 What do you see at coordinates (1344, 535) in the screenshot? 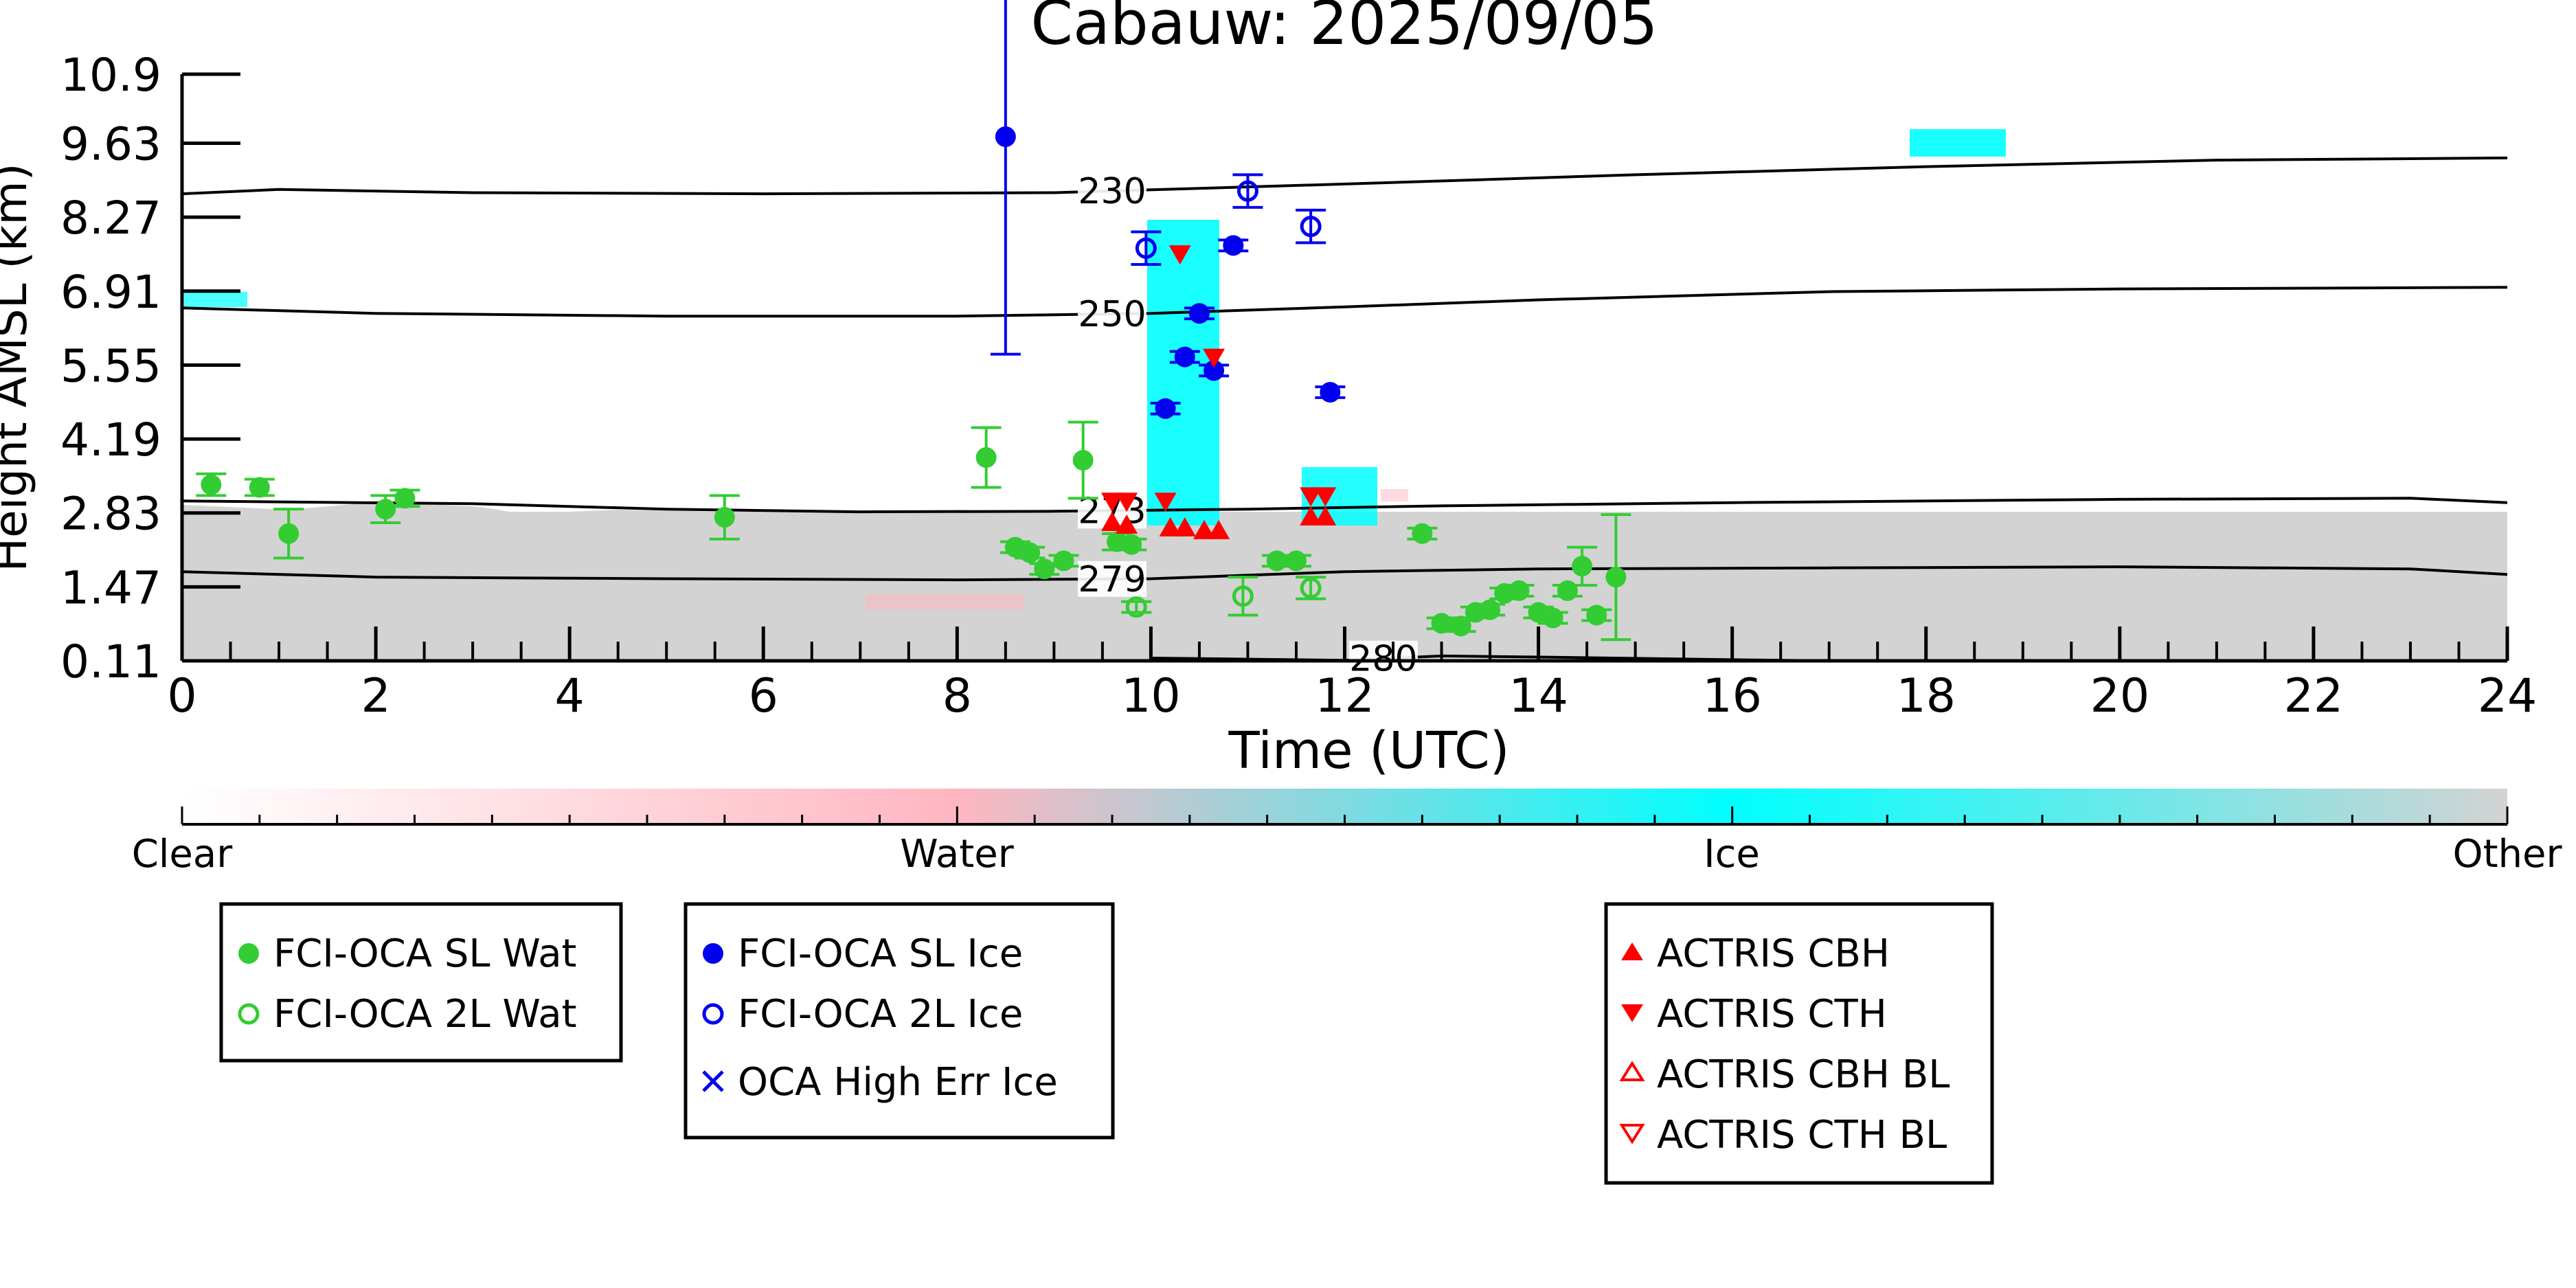
I see `bl-other-top` at bounding box center [1344, 535].